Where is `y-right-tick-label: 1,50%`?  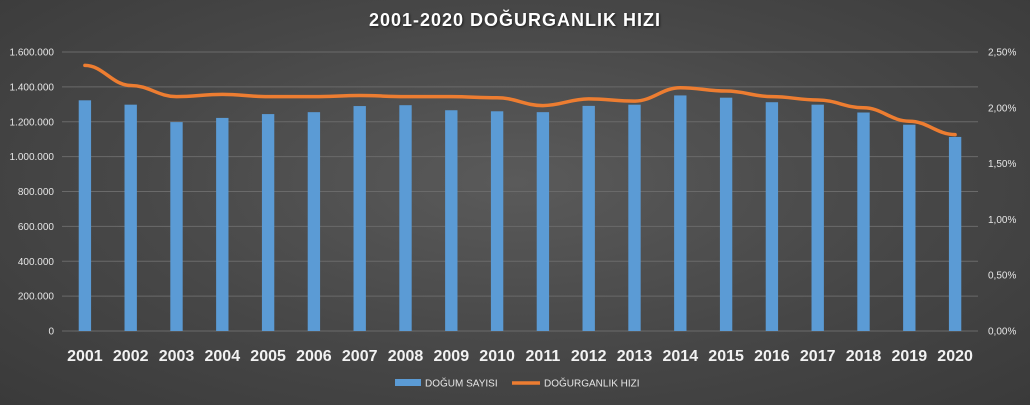
y-right-tick-label: 1,50% is located at coordinates (1002, 164).